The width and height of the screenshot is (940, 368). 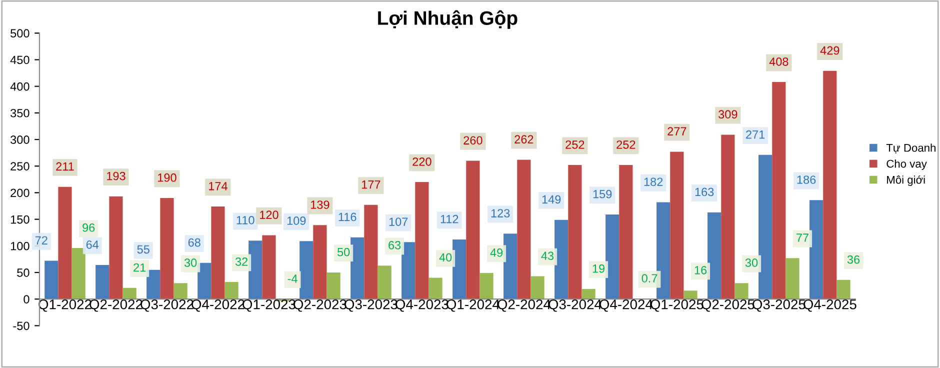 What do you see at coordinates (218, 186) in the screenshot?
I see `data-label: 174` at bounding box center [218, 186].